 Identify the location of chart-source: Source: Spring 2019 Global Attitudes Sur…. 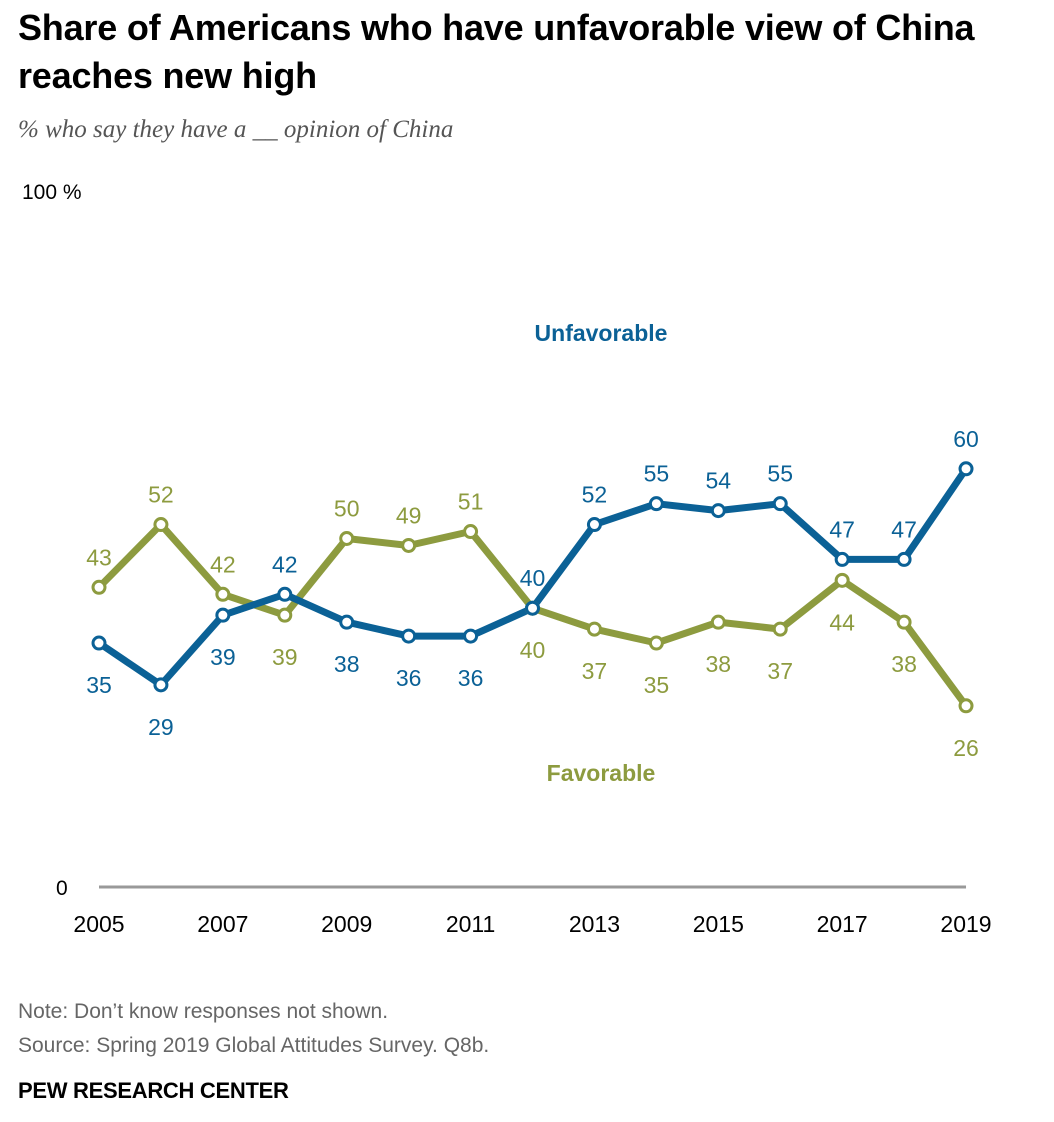
(254, 1045).